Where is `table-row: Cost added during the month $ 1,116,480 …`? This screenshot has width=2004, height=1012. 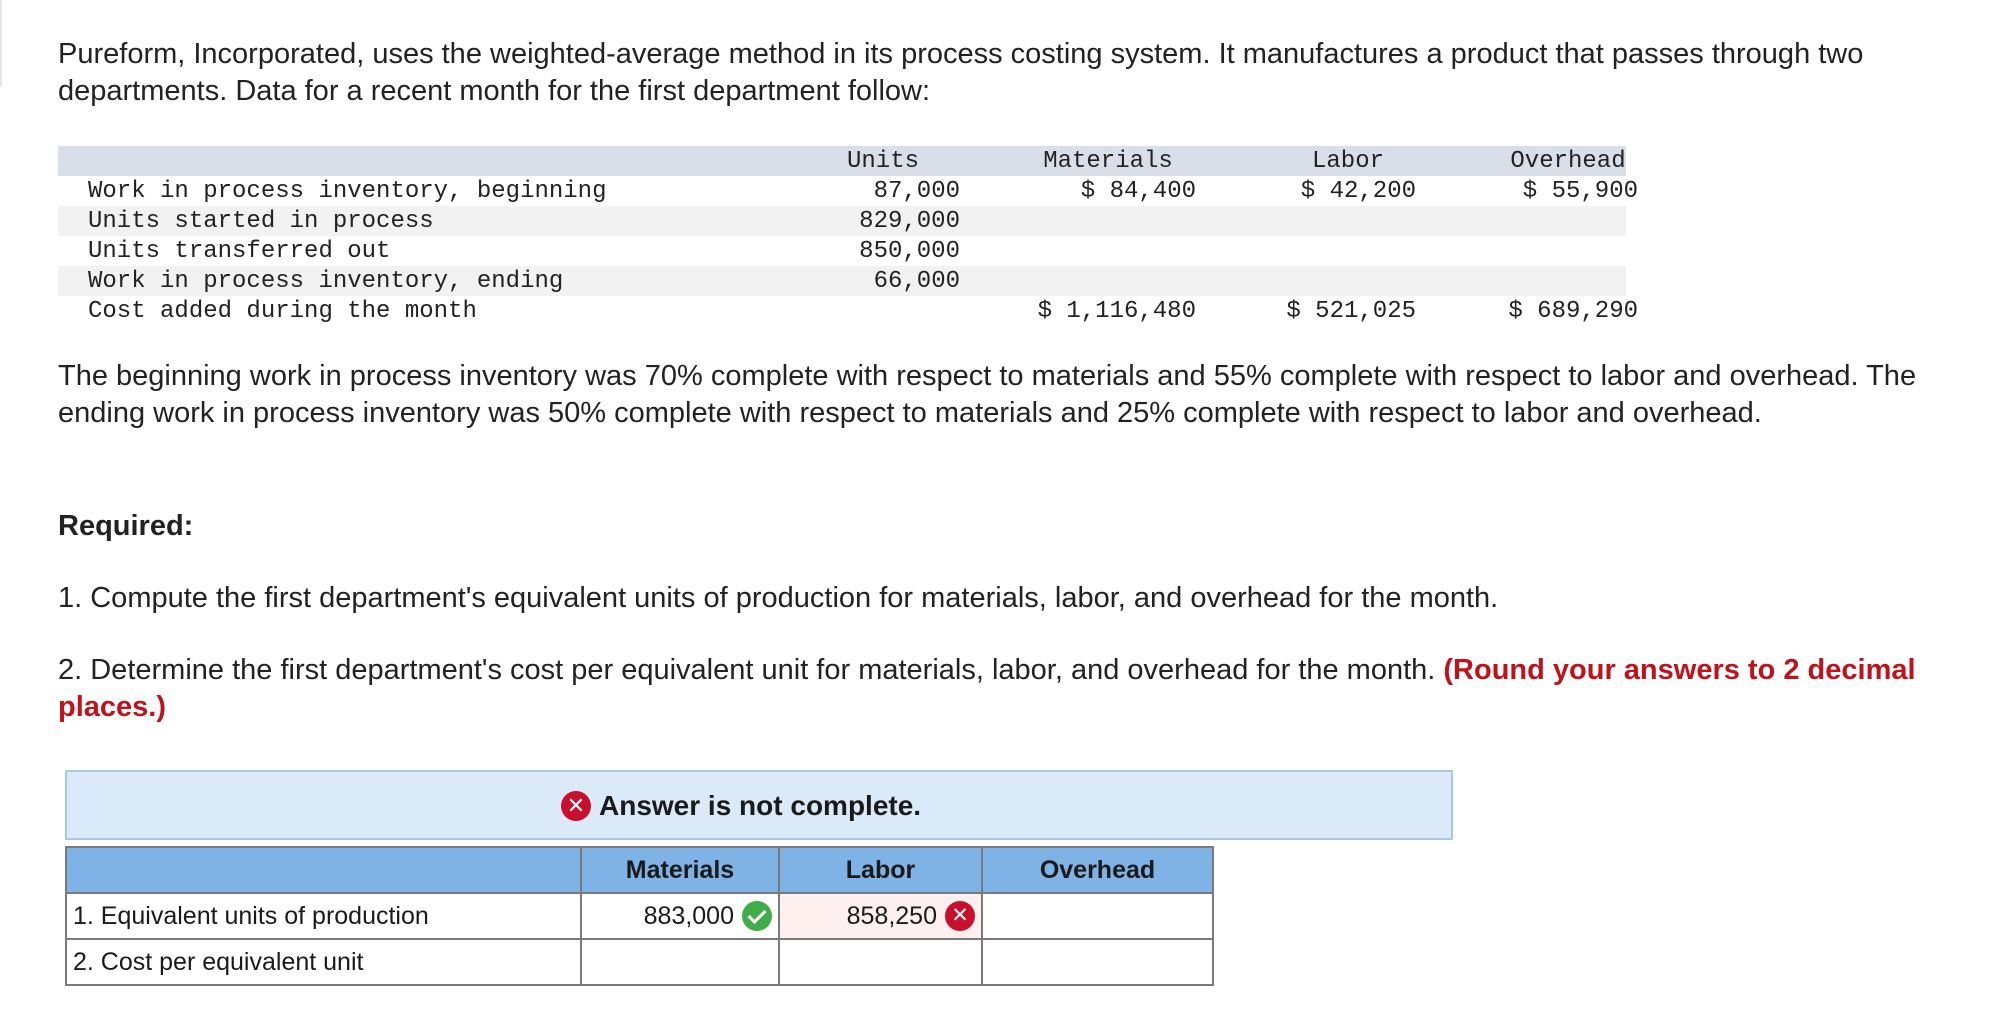 table-row: Cost added during the month $ 1,116,480 … is located at coordinates (848, 311).